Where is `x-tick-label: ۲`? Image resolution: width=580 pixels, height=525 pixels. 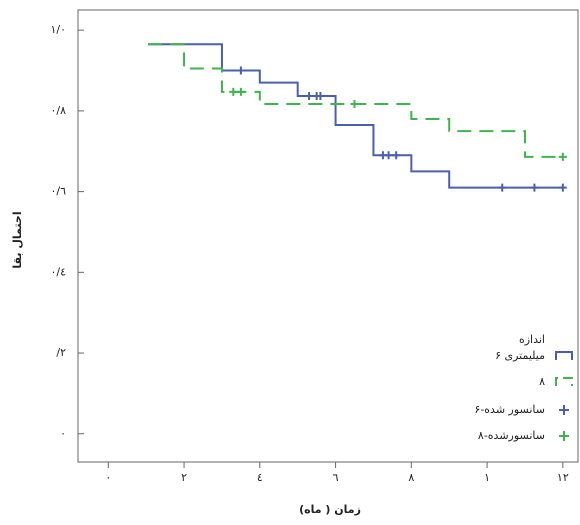
x-tick-label: ۲ is located at coordinates (184, 477).